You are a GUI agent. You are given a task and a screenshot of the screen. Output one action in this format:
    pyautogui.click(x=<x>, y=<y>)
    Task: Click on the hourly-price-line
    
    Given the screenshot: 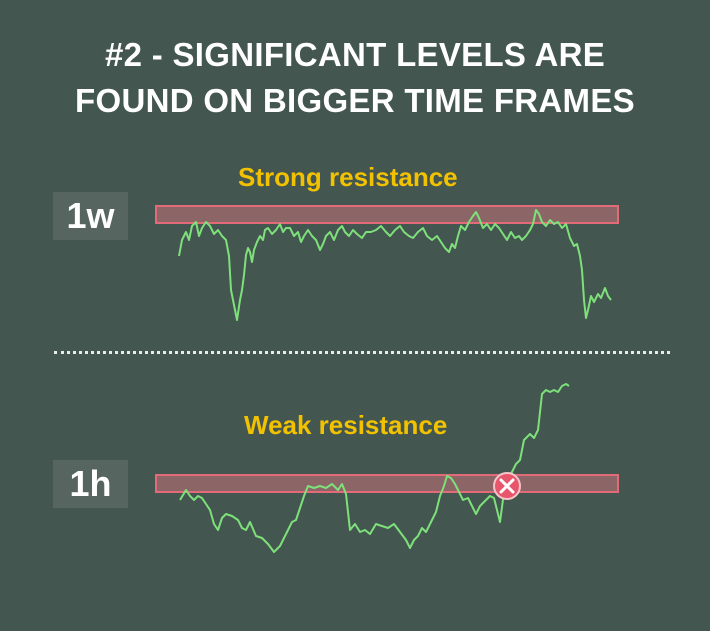 What is the action you would take?
    pyautogui.click(x=374, y=468)
    